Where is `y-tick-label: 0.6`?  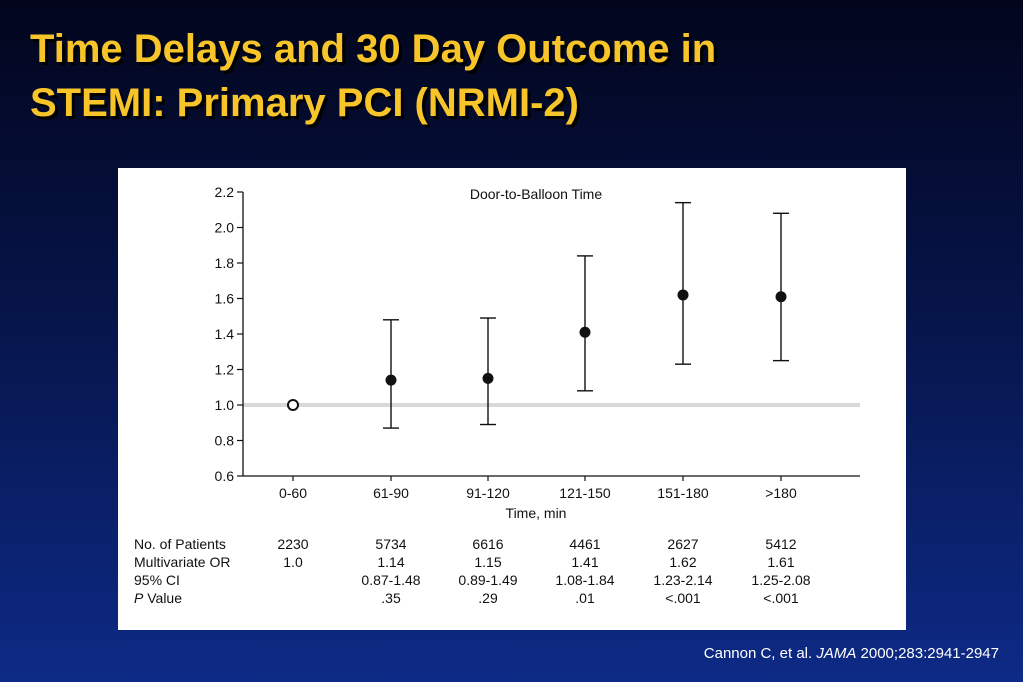
y-tick-label: 0.6 is located at coordinates (225, 476).